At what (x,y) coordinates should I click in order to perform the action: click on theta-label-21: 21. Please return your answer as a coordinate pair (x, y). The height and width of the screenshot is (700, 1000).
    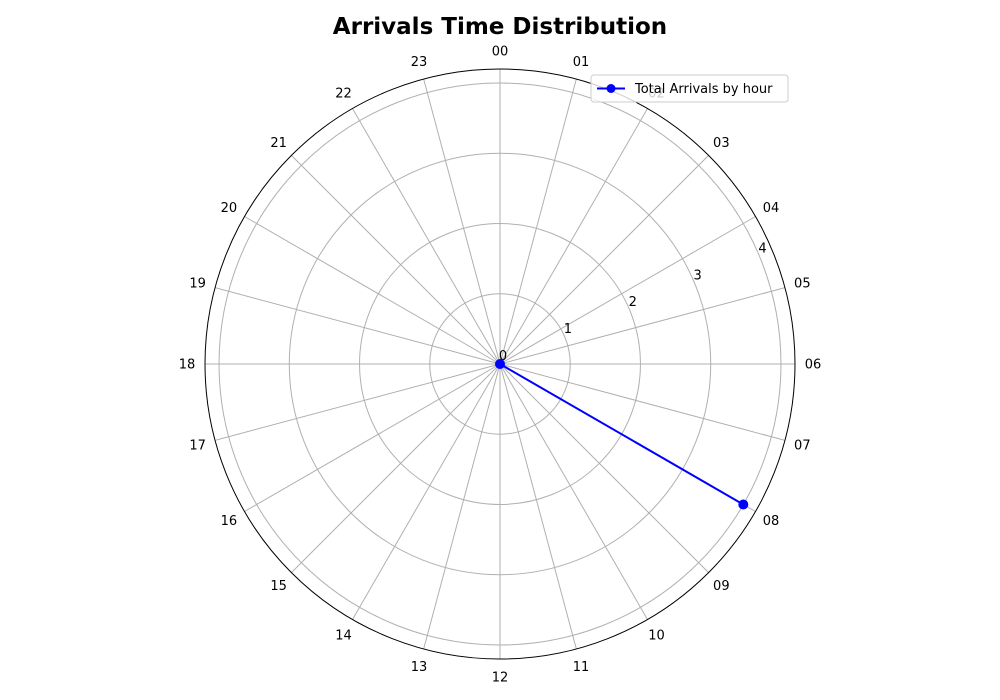
    Looking at the image, I should click on (278, 143).